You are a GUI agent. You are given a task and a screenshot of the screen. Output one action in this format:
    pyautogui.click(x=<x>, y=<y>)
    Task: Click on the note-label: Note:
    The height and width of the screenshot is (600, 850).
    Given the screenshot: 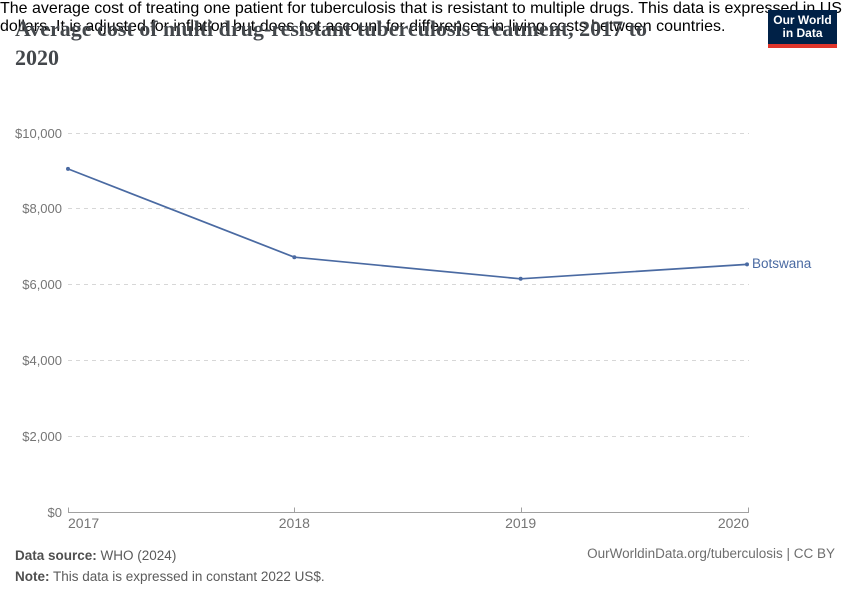 What is the action you would take?
    pyautogui.click(x=32, y=576)
    